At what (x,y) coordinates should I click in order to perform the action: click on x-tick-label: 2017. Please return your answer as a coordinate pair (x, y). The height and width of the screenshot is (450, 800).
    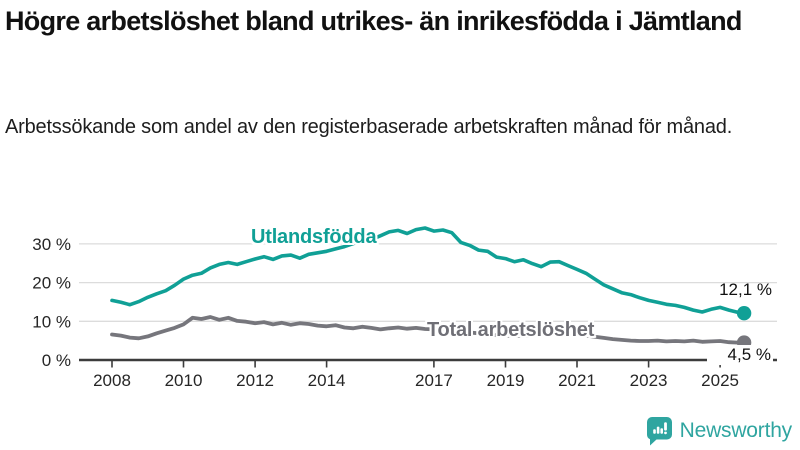
    Looking at the image, I should click on (434, 380).